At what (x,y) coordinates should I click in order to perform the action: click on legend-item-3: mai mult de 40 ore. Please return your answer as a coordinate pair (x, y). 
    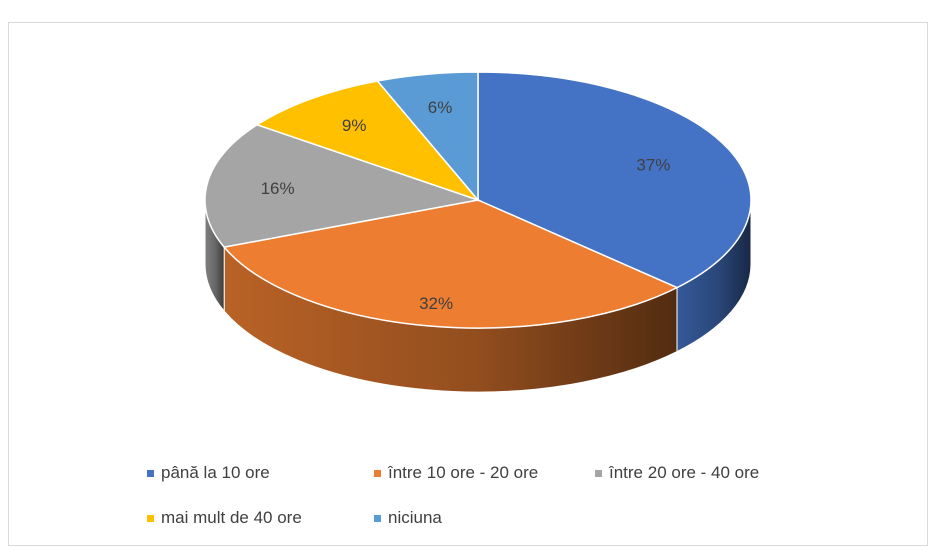
    Looking at the image, I should click on (224, 518).